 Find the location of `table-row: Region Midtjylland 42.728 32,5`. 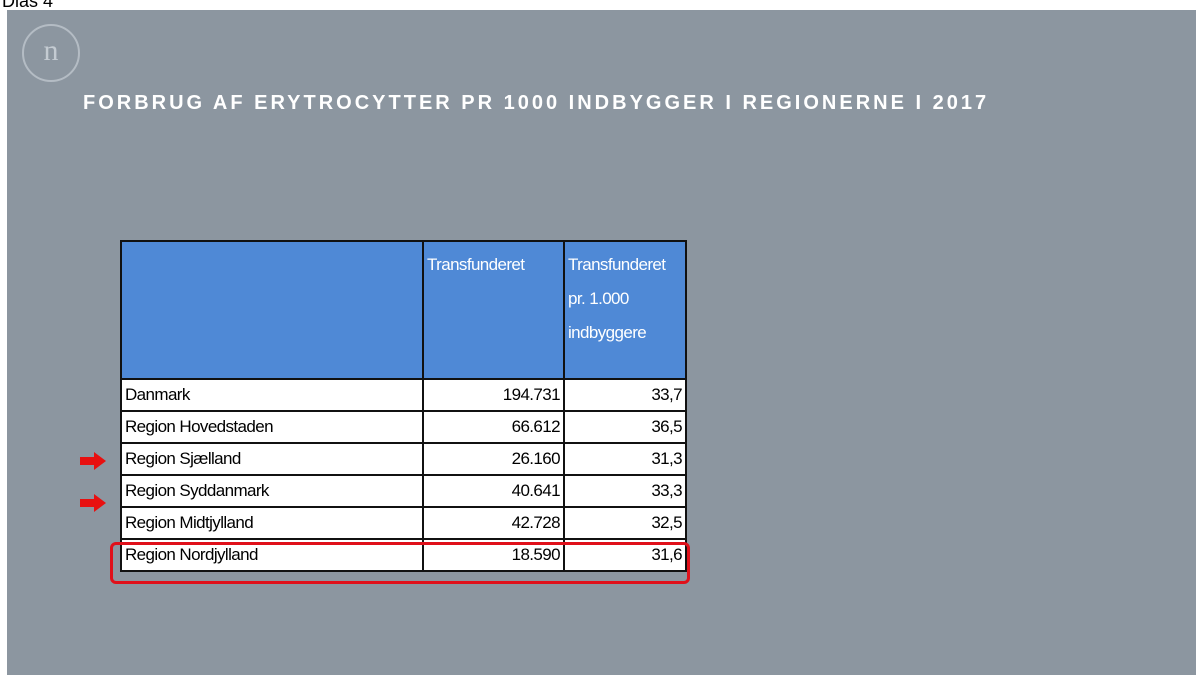

table-row: Region Midtjylland 42.728 32,5 is located at coordinates (403, 523).